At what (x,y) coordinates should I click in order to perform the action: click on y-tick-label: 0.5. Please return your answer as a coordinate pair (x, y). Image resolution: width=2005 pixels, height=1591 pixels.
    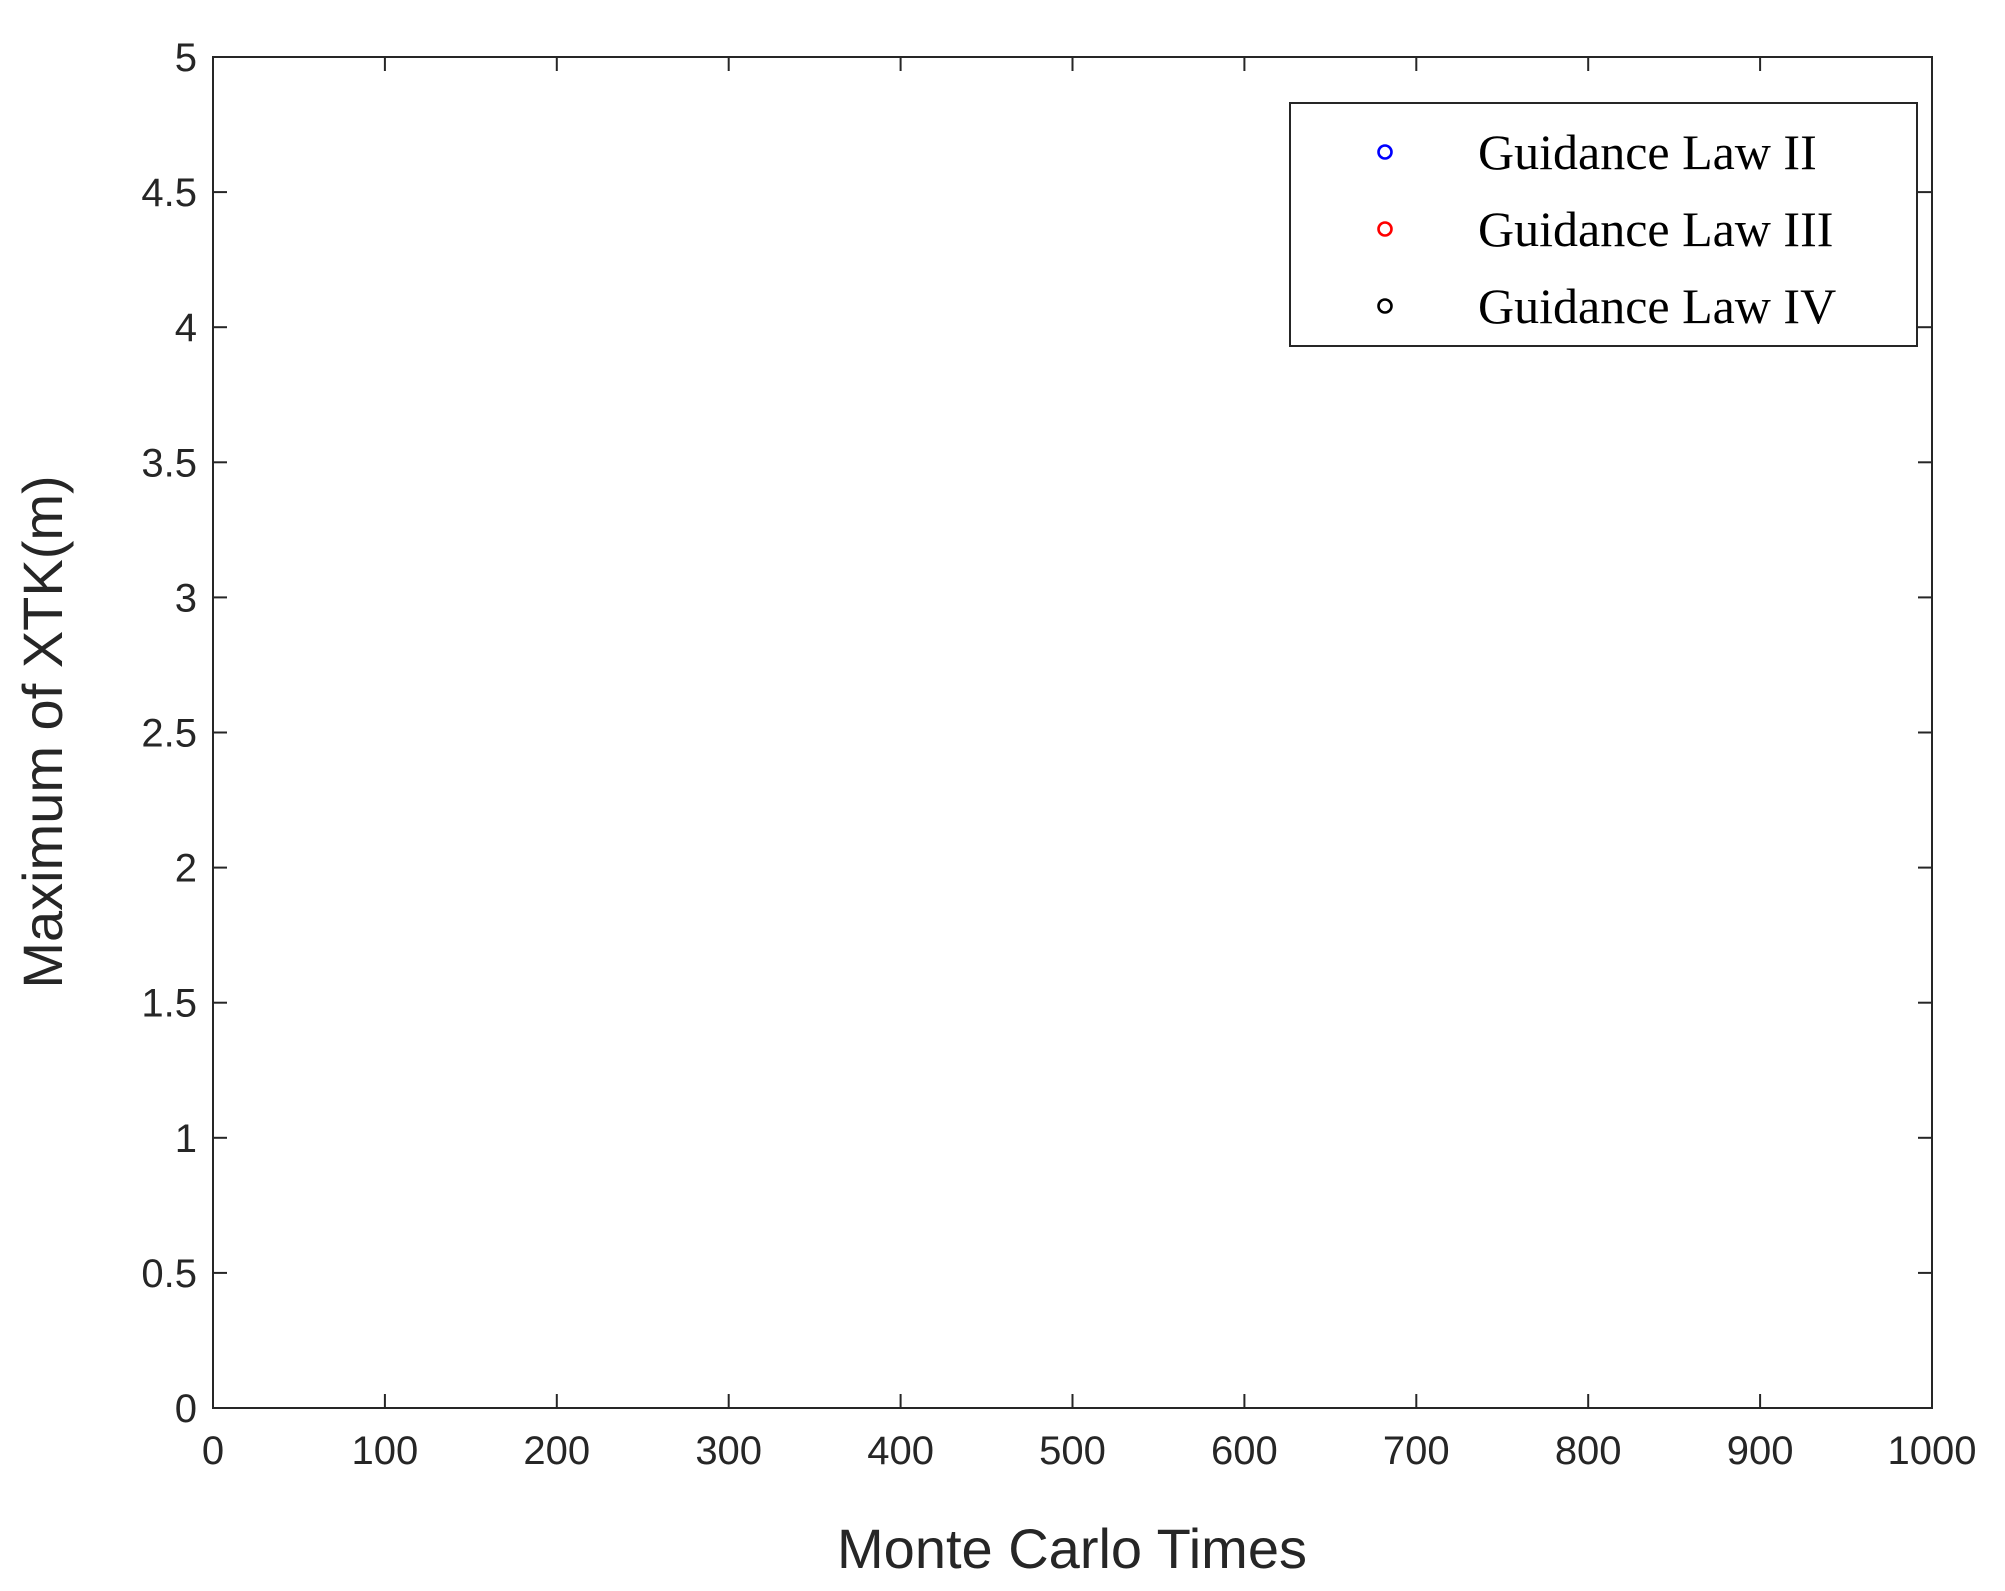
    Looking at the image, I should click on (169, 1274).